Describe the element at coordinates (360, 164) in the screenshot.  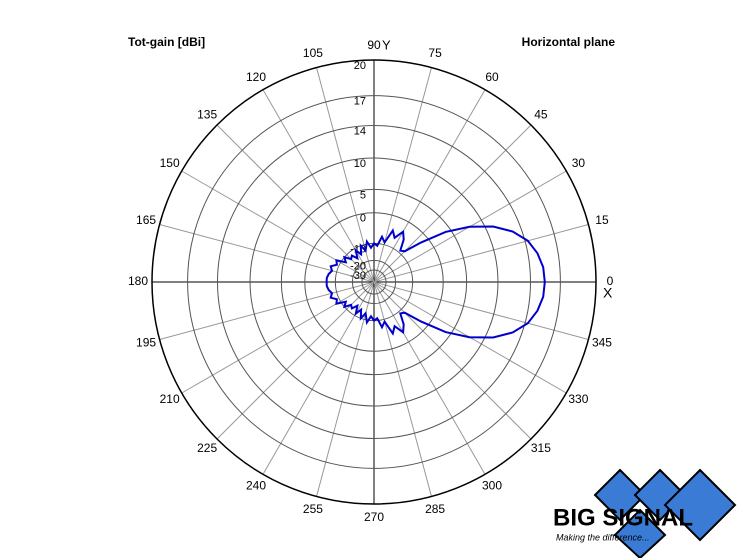
I see `r-tick-label: 10` at that location.